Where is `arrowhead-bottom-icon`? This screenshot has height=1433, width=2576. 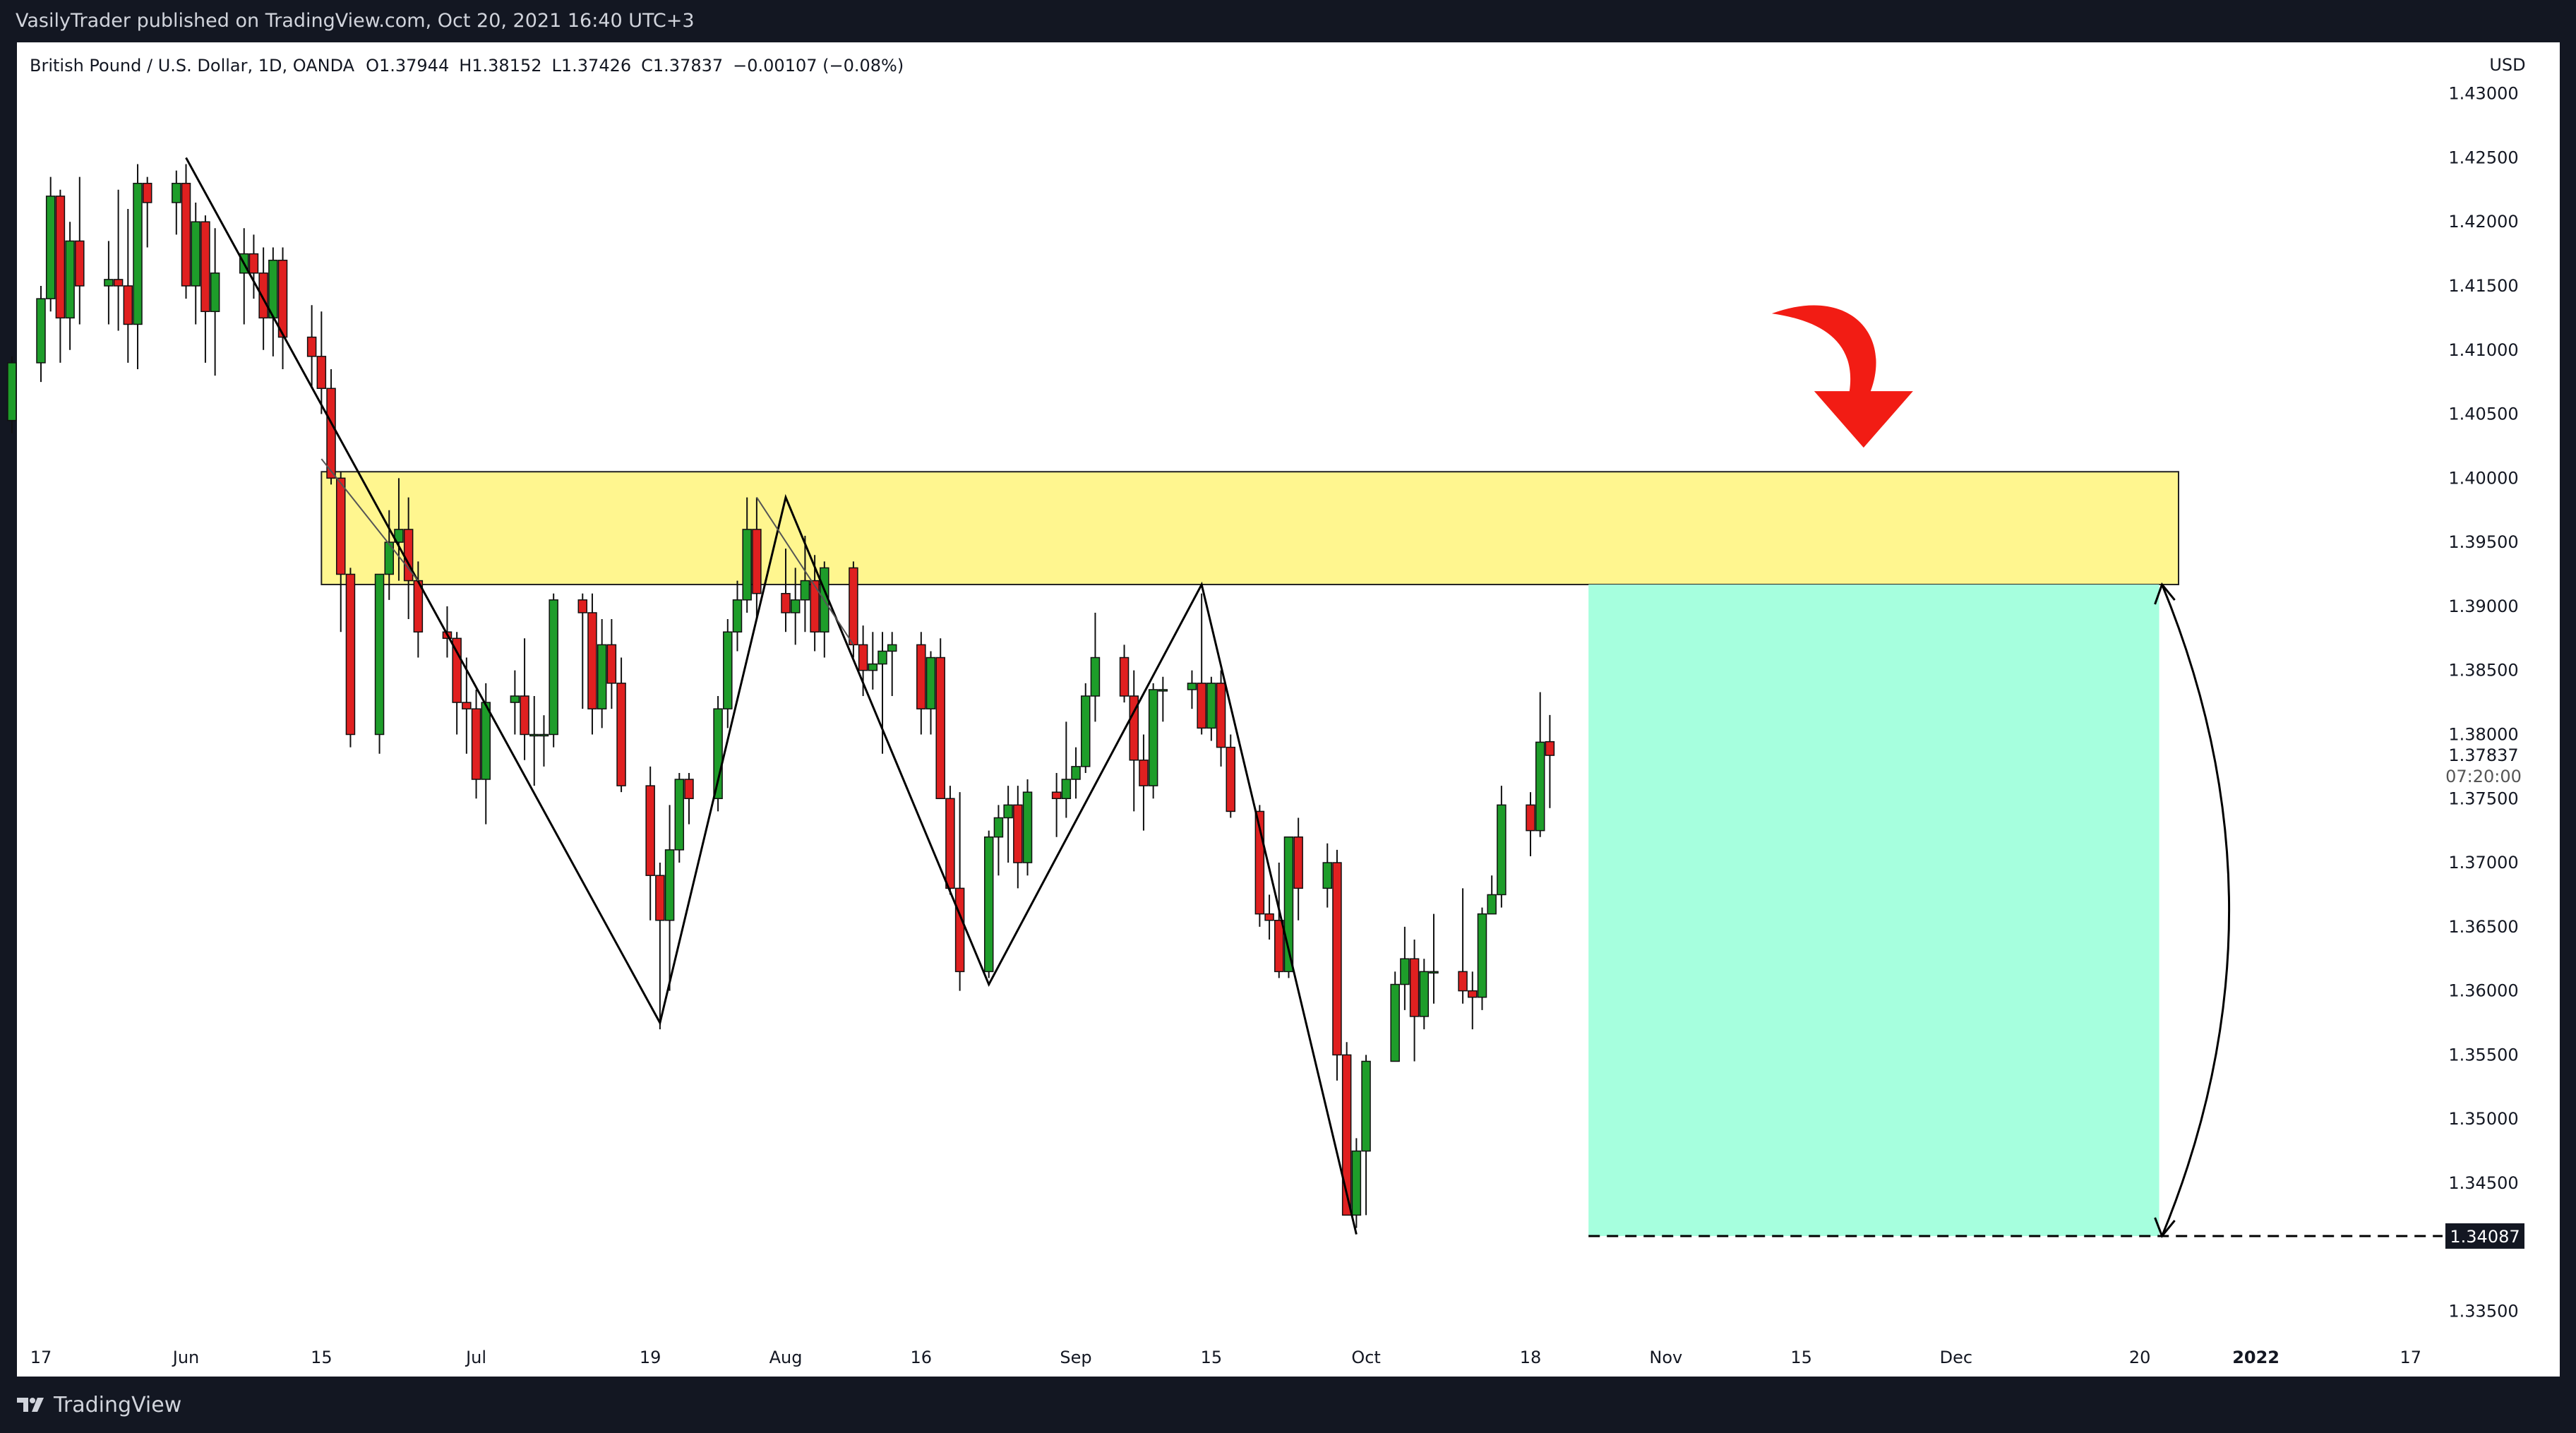 arrowhead-bottom-icon is located at coordinates (2165, 1227).